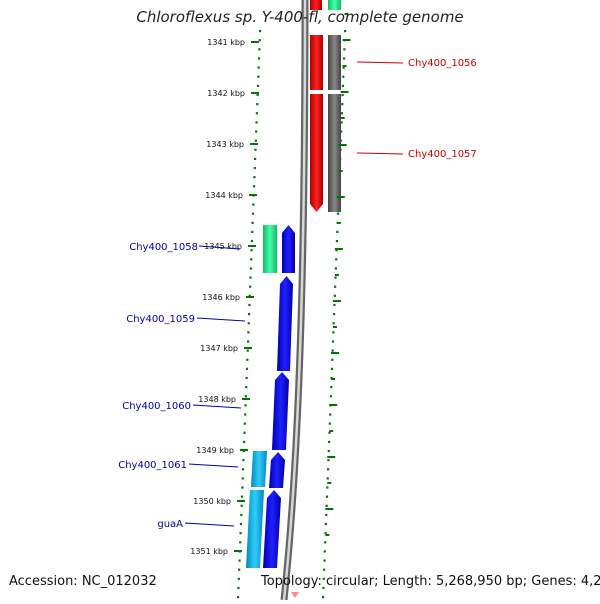  Describe the element at coordinates (156, 406) in the screenshot. I see `gene-label: Chy400_1060` at that location.